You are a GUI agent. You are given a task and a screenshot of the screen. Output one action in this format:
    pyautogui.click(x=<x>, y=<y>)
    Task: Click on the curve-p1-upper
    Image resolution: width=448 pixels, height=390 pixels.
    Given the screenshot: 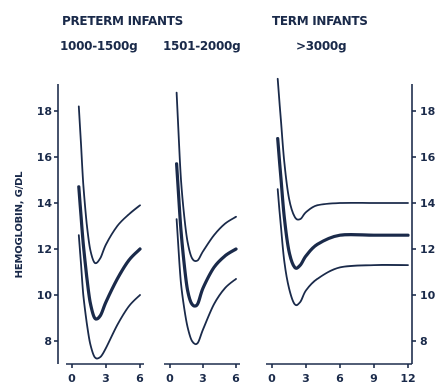 What is the action you would take?
    pyautogui.click(x=109, y=185)
    